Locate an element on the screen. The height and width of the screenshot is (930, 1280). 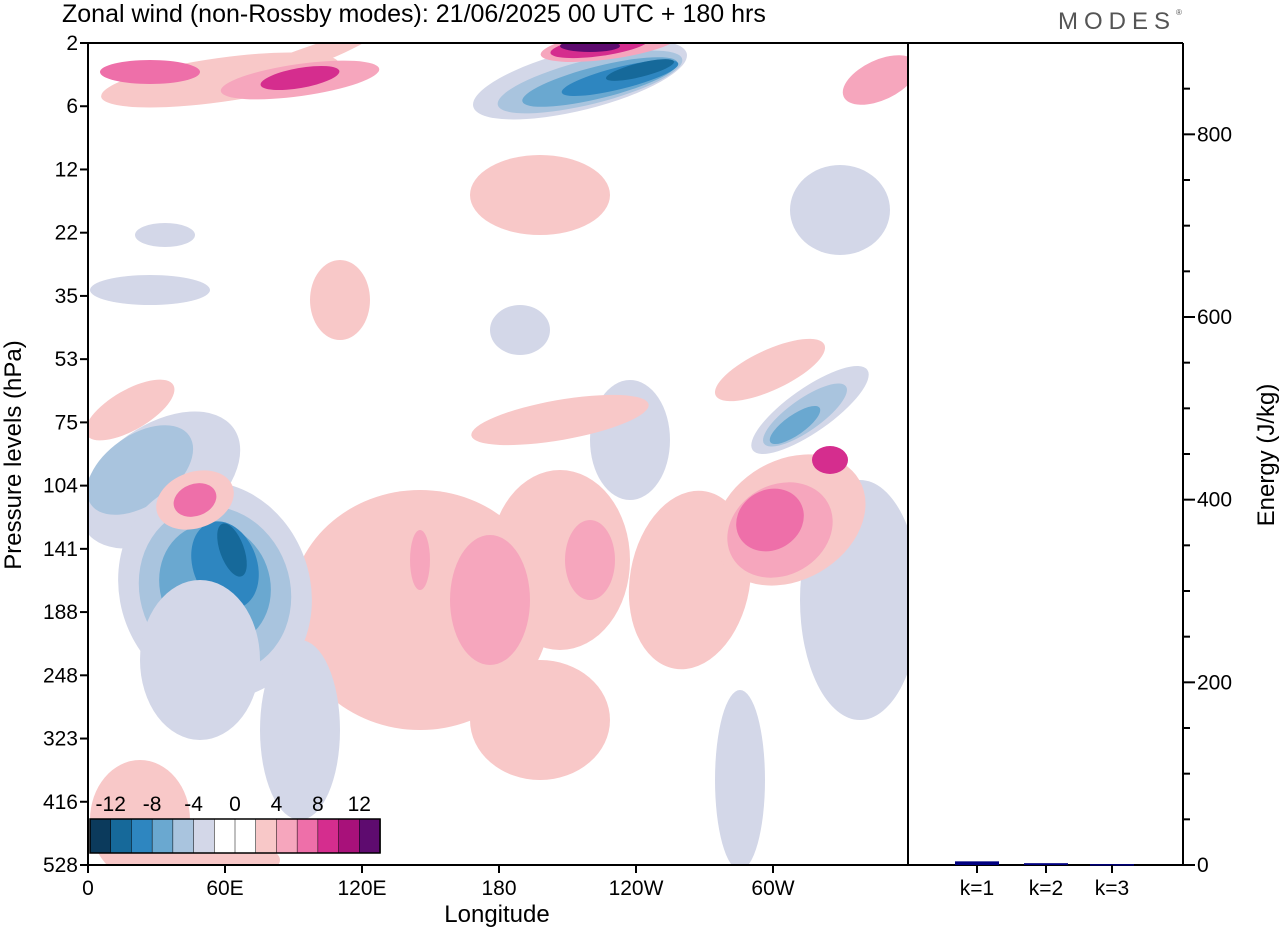
y-axis-label: Pressure levels (hPa) is located at coordinates (13, 454).